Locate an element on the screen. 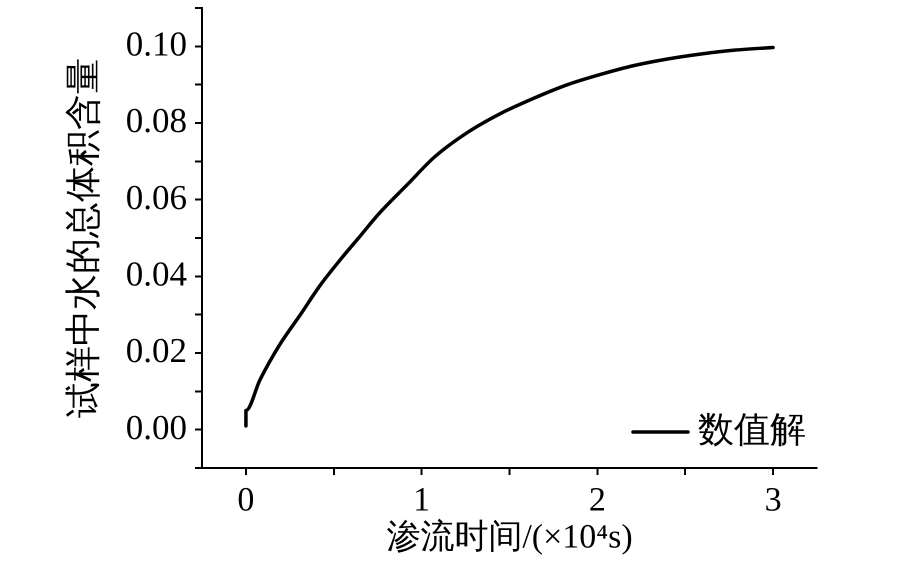 This screenshot has width=908, height=571. y-tick-label: 0.00 is located at coordinates (156, 427).